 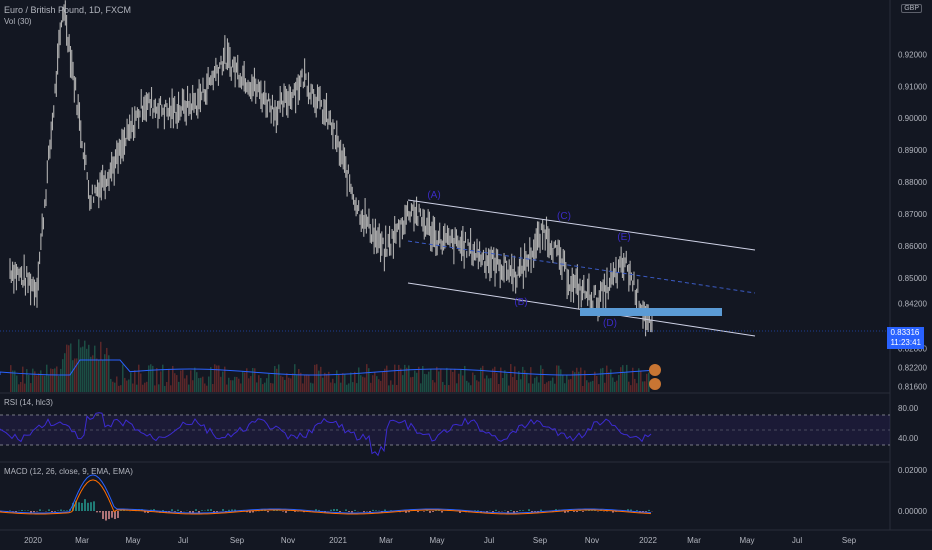 I want to click on time-axis-tick: 2020, so click(x=33, y=540).